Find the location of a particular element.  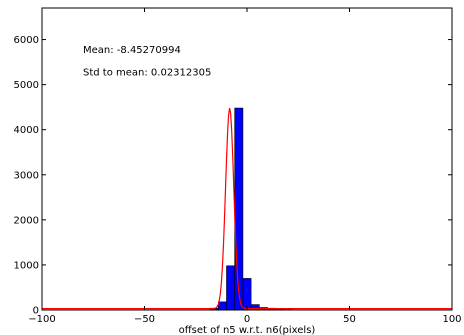

y-tick-label: 5000 is located at coordinates (26, 85).